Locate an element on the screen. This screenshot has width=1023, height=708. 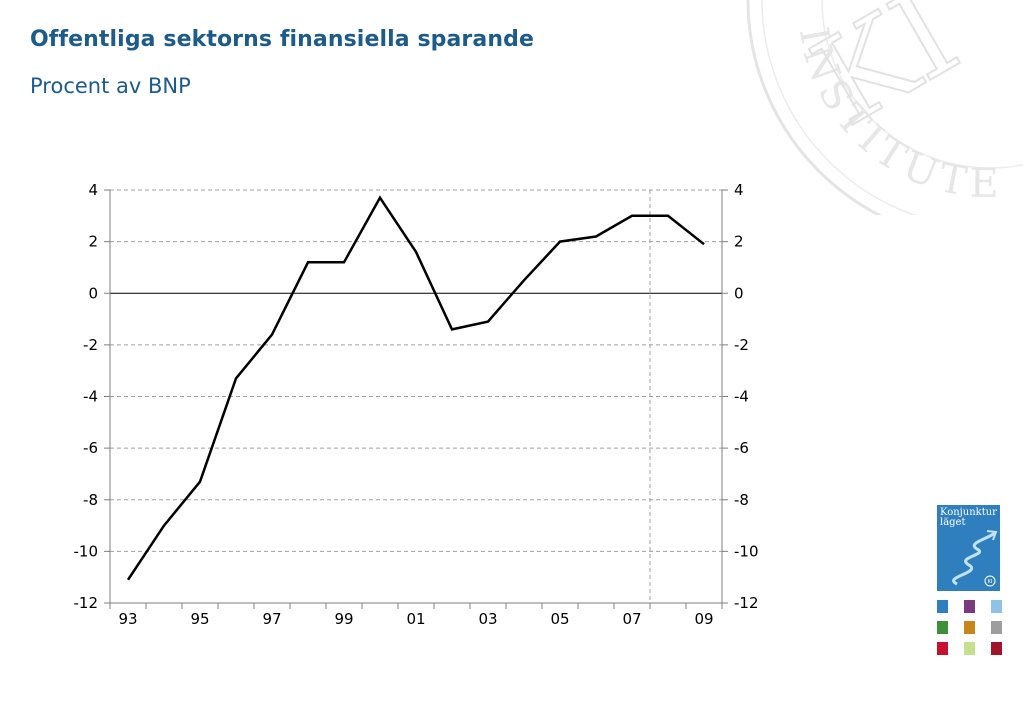
x-tick-label: 97 is located at coordinates (271, 619).